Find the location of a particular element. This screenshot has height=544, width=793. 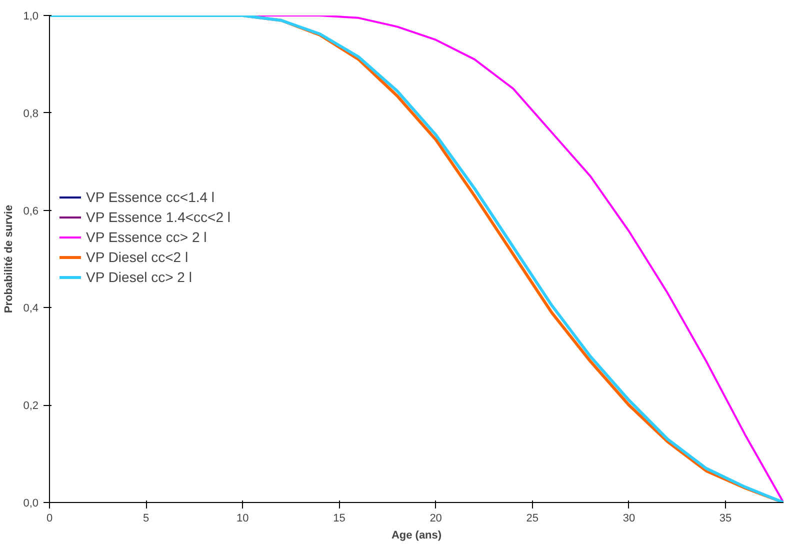

y-tick-label: 0,6 is located at coordinates (31, 211).